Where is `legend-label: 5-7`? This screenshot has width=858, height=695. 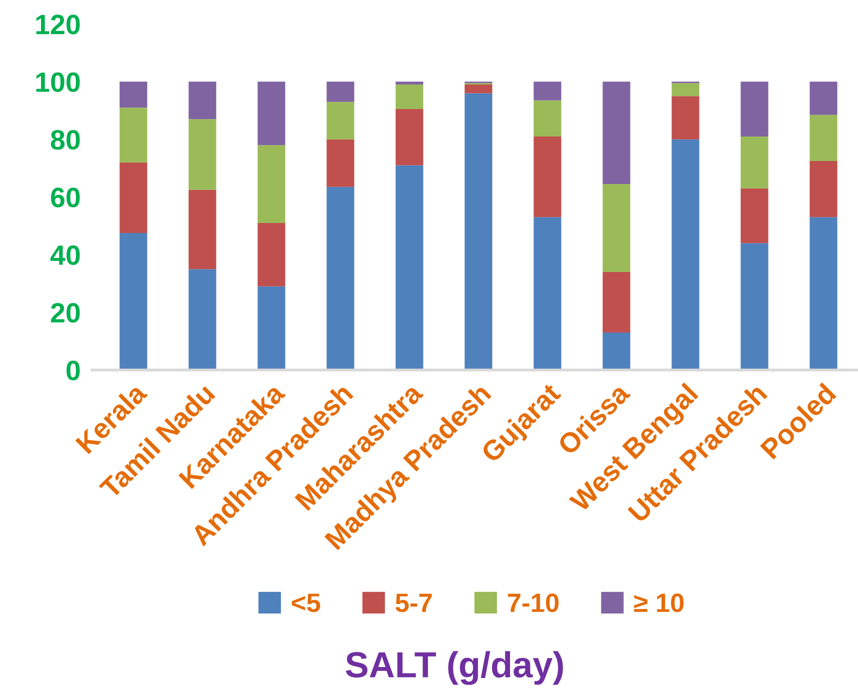 legend-label: 5-7 is located at coordinates (414, 603).